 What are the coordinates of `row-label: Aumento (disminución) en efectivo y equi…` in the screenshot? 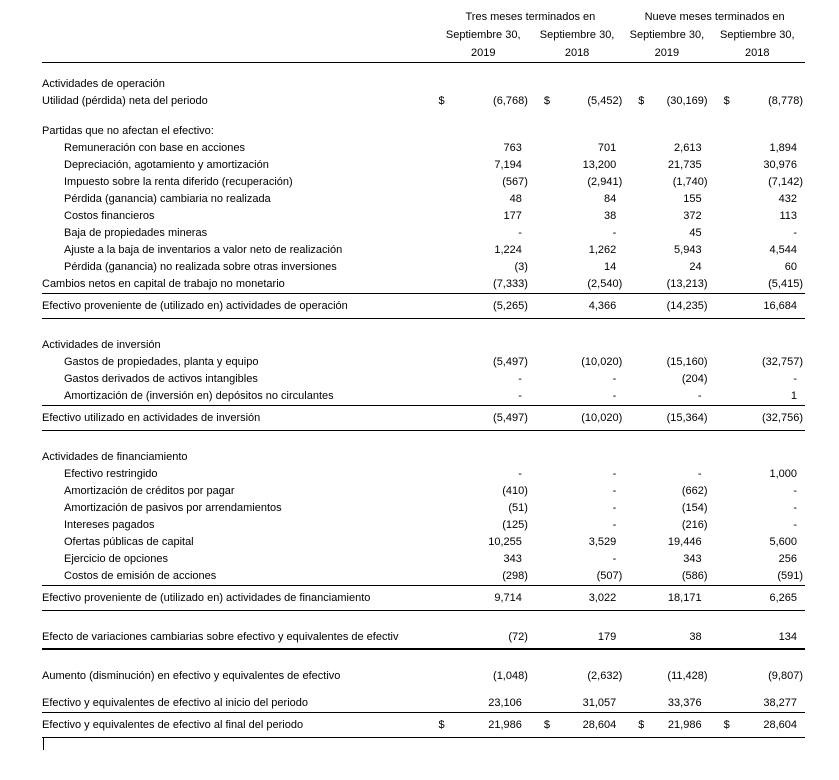 It's located at (191, 676).